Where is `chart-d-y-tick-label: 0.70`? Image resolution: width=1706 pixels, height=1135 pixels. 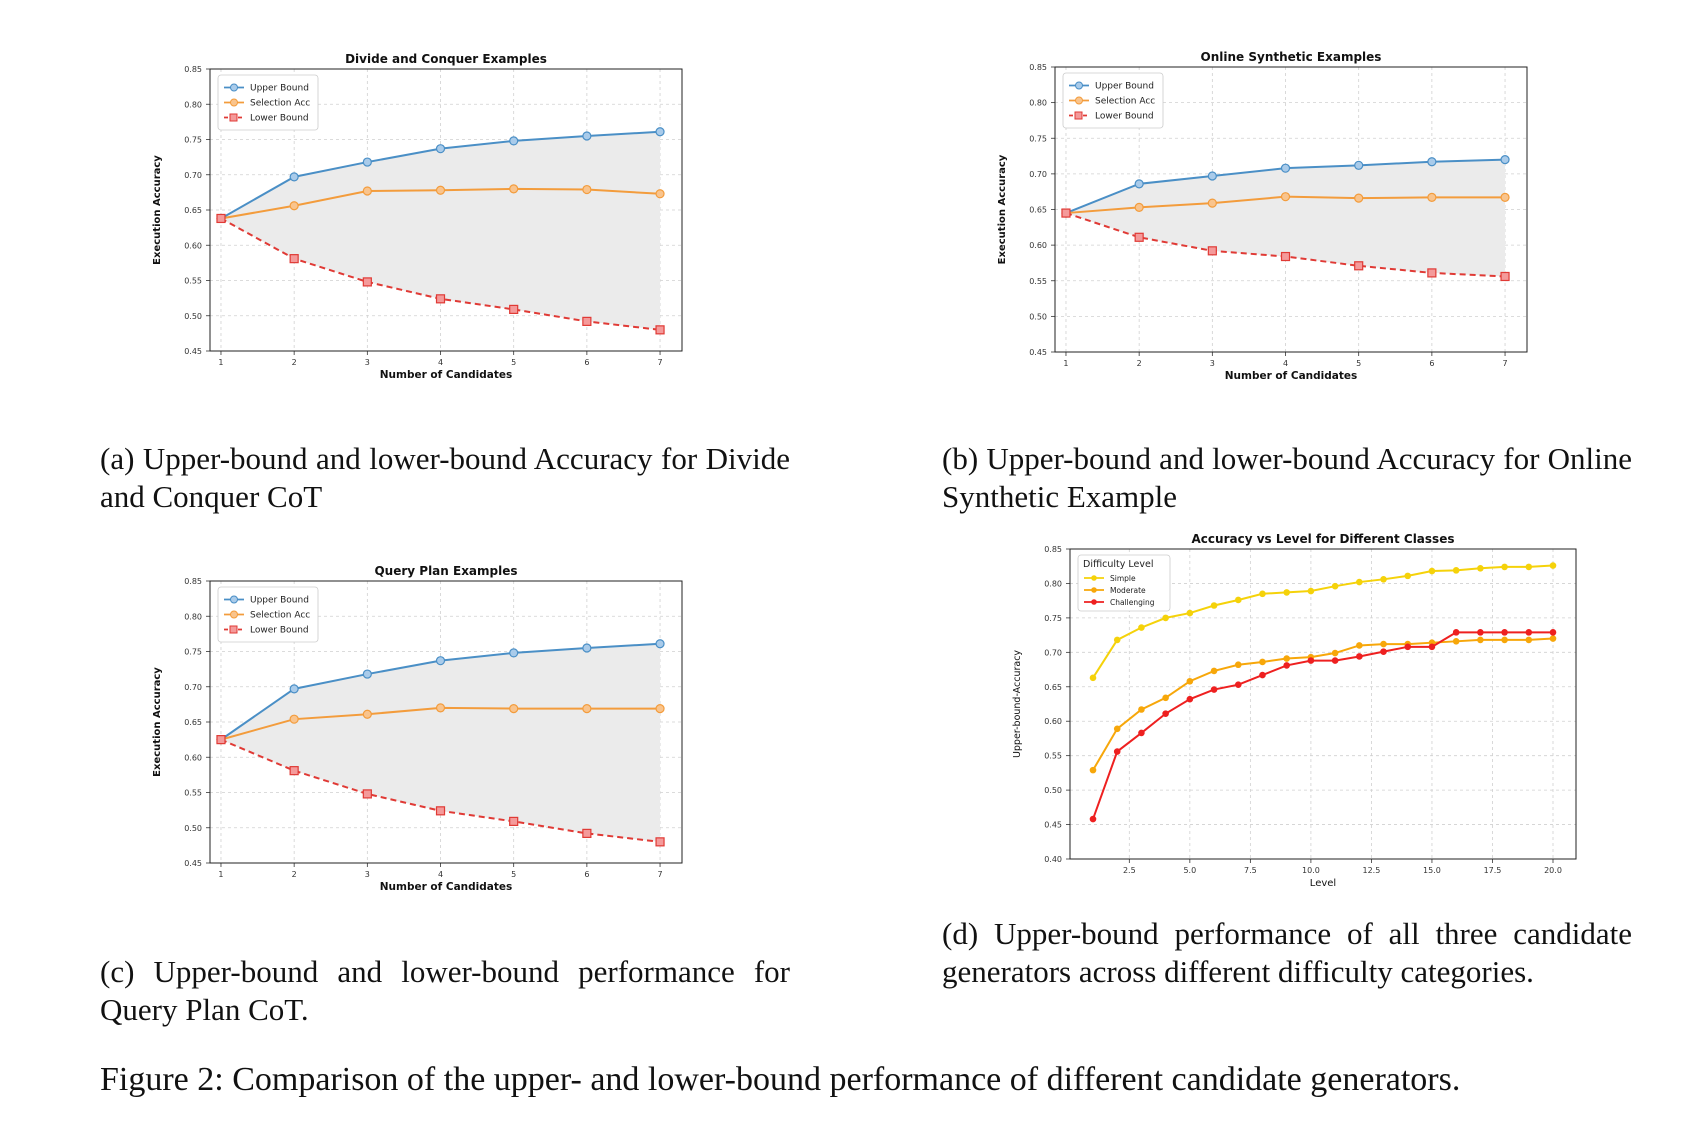 chart-d-y-tick-label: 0.70 is located at coordinates (1053, 652).